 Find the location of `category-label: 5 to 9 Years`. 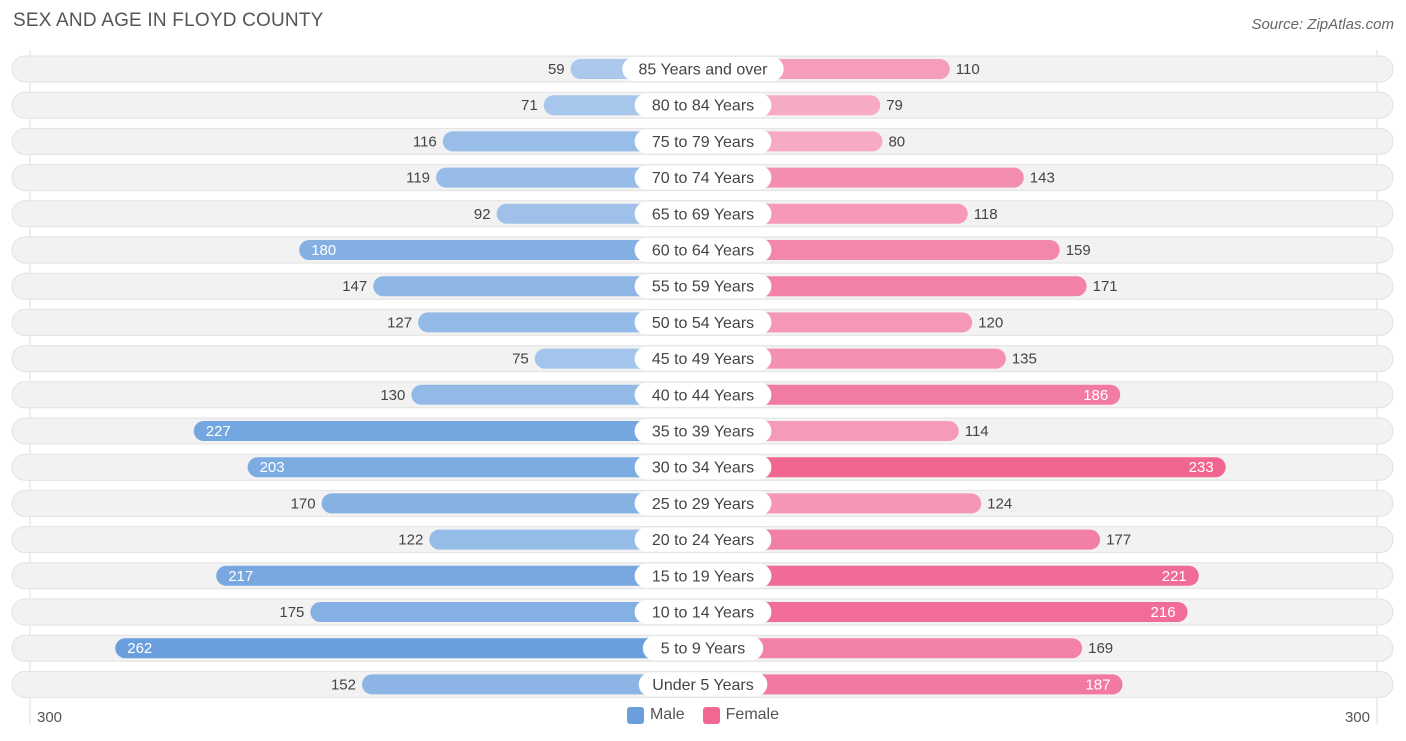

category-label: 5 to 9 Years is located at coordinates (703, 649).